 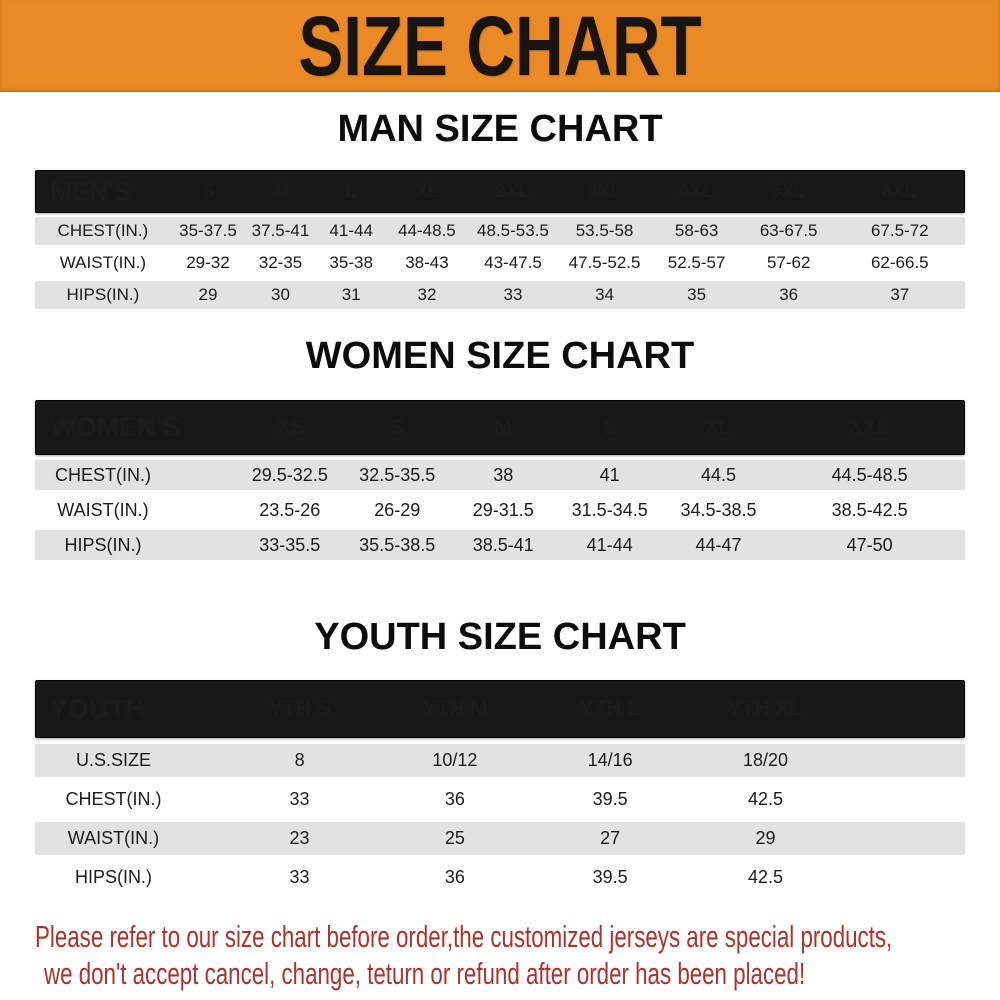 What do you see at coordinates (397, 509) in the screenshot?
I see `table-cell: 26-29` at bounding box center [397, 509].